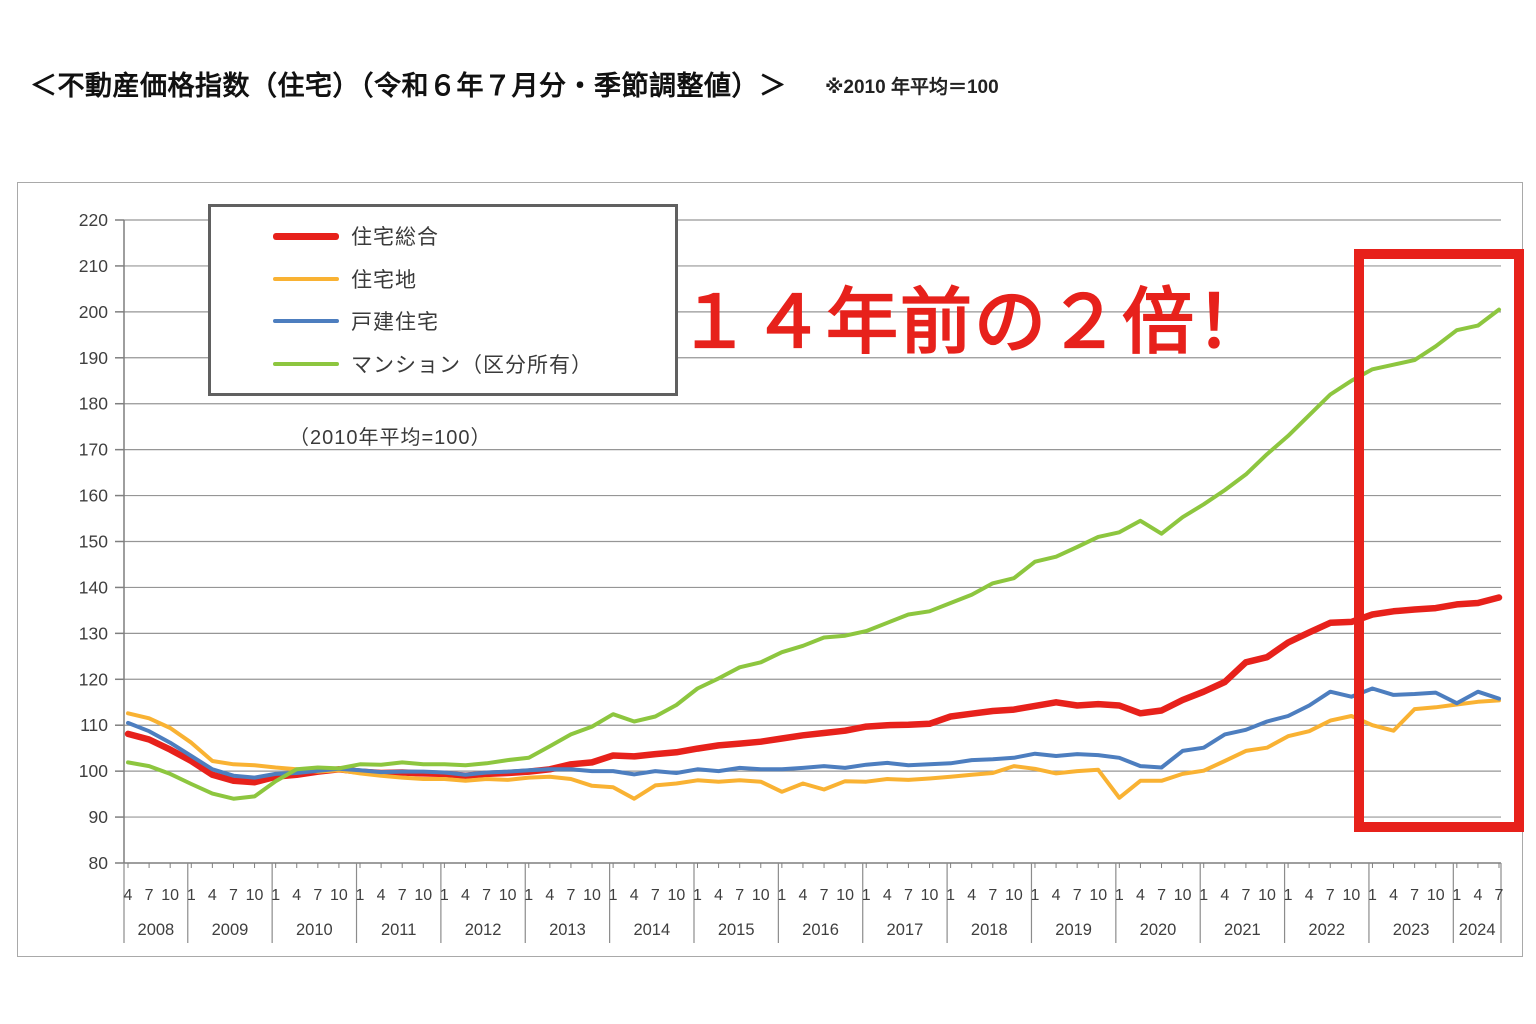  I want to click on x-year-label: 2019, so click(1073, 930).